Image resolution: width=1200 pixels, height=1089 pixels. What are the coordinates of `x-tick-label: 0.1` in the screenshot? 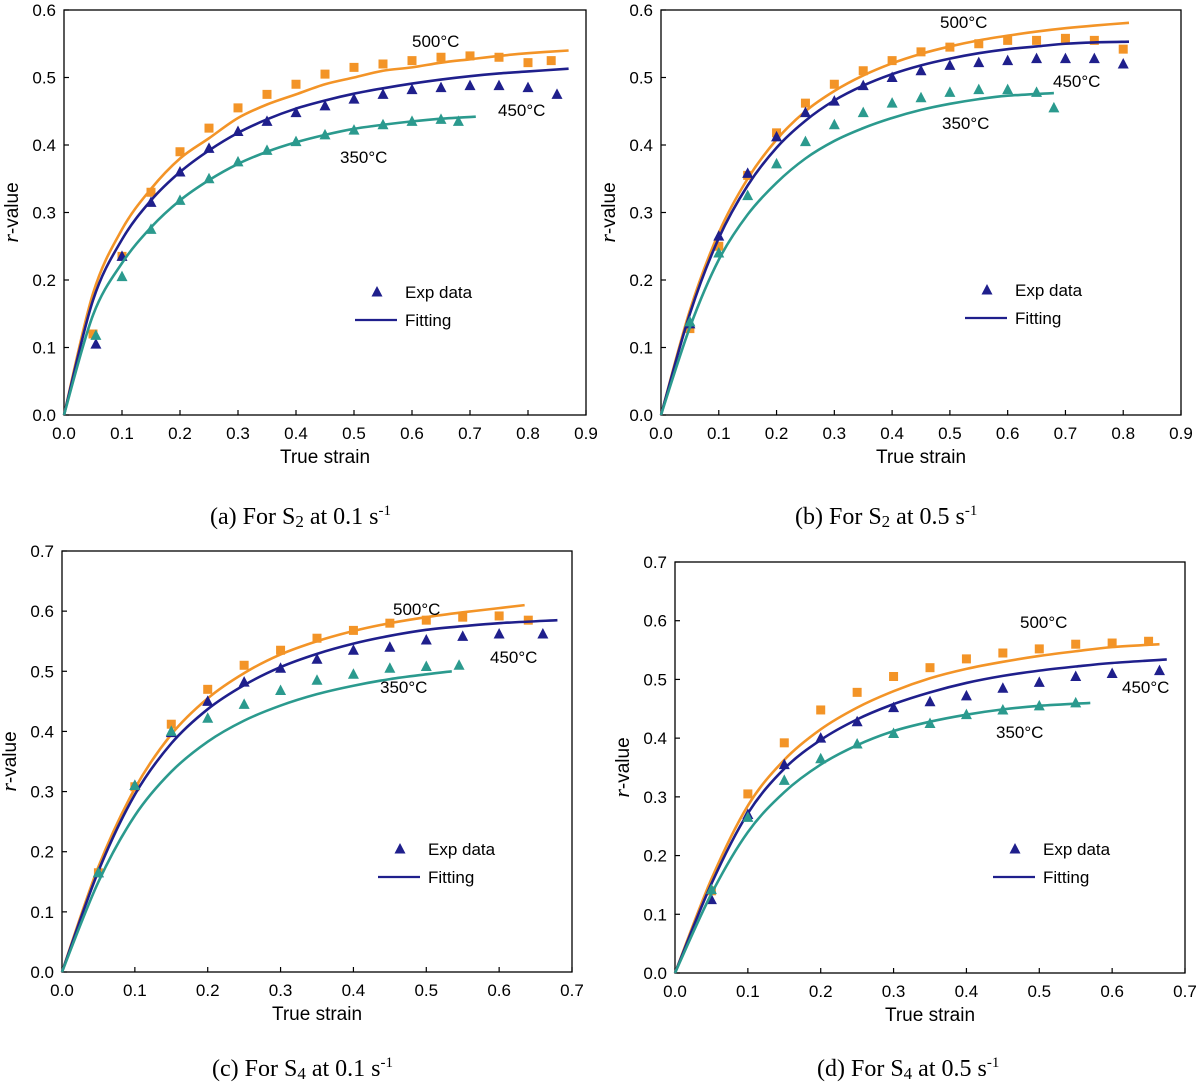 It's located at (135, 990).